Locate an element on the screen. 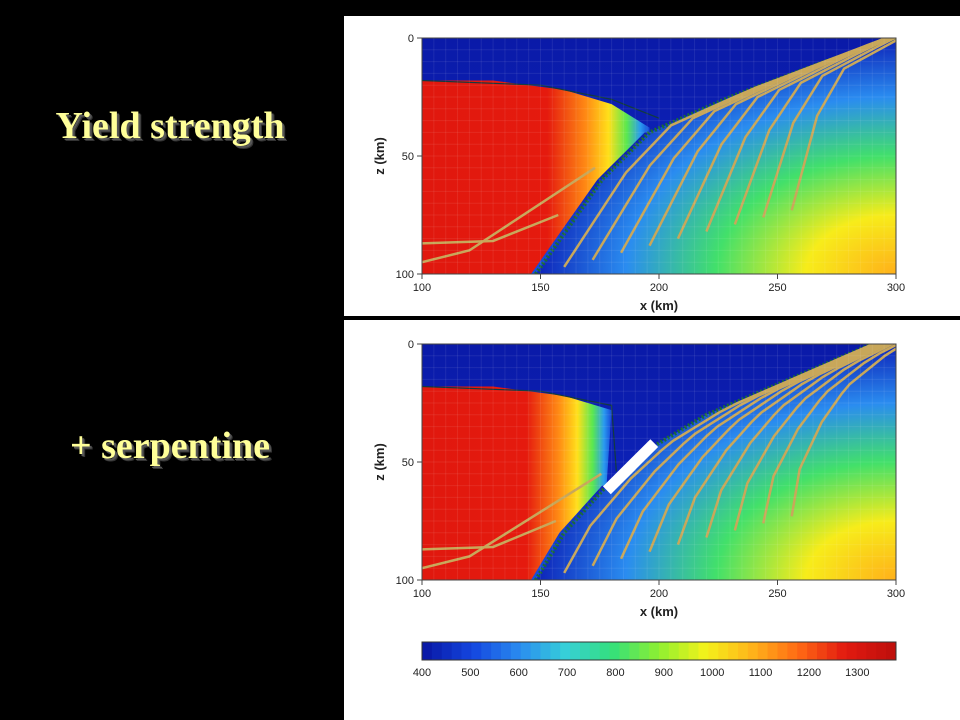 Image resolution: width=960 pixels, height=720 pixels. colorbar-tick-label: 900 is located at coordinates (664, 673).